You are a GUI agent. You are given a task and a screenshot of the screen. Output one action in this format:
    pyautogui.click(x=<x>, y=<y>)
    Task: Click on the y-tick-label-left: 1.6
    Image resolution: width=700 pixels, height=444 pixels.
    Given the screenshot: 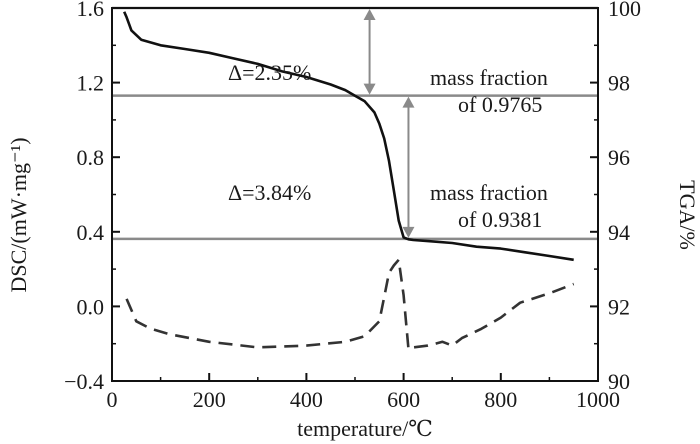 What is the action you would take?
    pyautogui.click(x=91, y=10)
    